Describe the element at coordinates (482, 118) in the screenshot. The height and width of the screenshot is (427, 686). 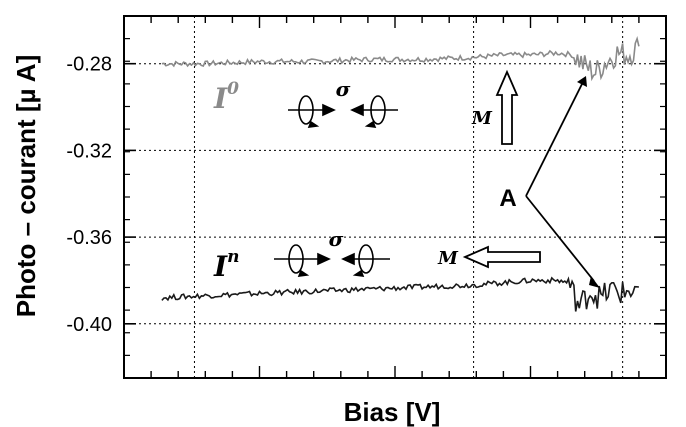
I see `magnetization-label-up: M` at that location.